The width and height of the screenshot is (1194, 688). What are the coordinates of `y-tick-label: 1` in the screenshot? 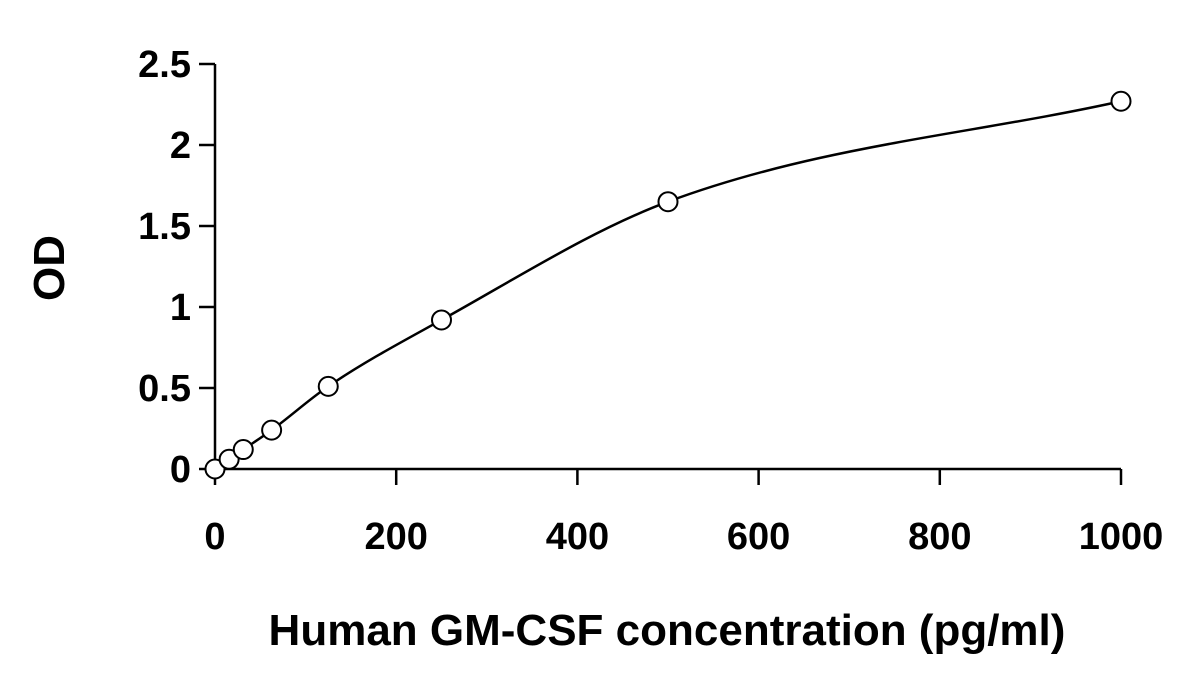 It's located at (180, 308).